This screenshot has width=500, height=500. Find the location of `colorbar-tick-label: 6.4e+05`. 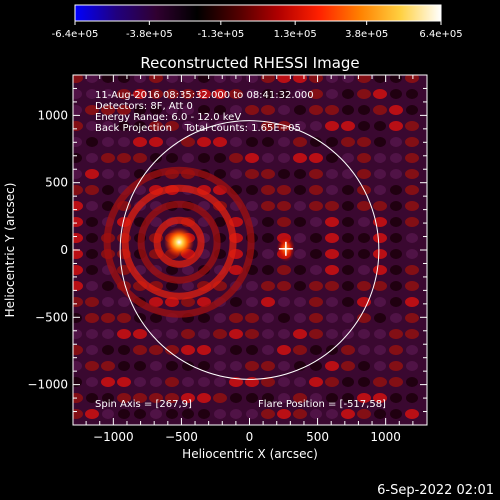

colorbar-tick-label: 6.4e+05 is located at coordinates (440, 34).